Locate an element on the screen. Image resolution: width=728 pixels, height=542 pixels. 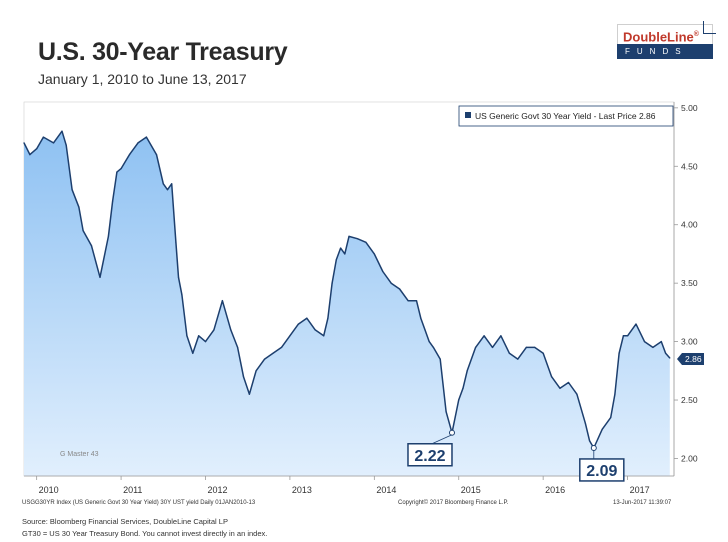
last-price-marker: 2.86 is located at coordinates (690, 359).